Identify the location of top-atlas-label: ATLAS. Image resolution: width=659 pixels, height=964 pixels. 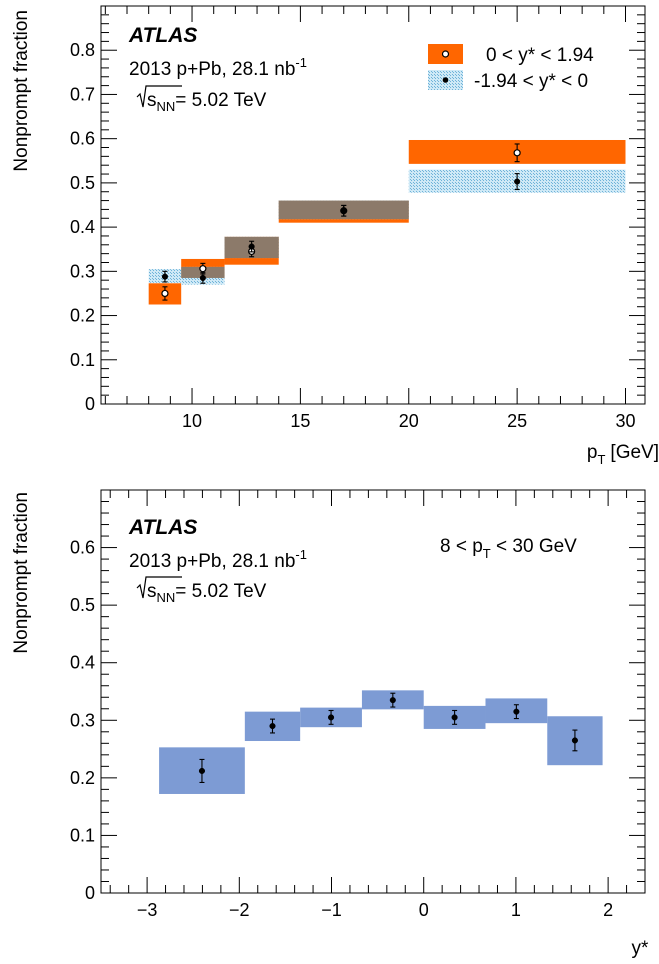
(162, 35).